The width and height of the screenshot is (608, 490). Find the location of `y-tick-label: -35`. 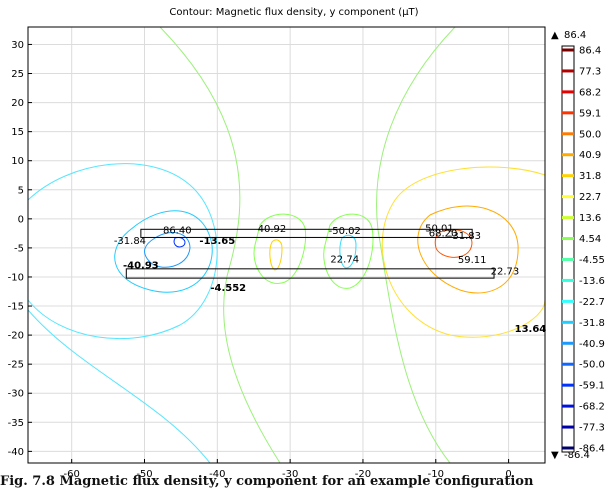

y-tick-label: -35 is located at coordinates (16, 423).